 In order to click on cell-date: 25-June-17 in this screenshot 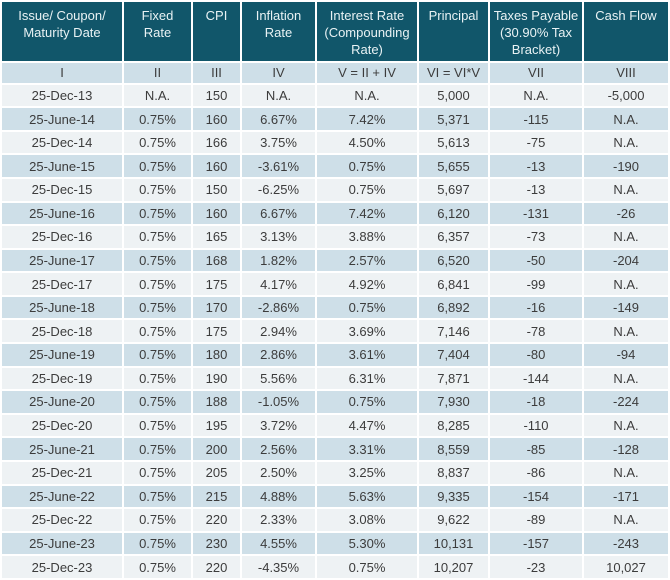, I will do `click(62, 260)`.